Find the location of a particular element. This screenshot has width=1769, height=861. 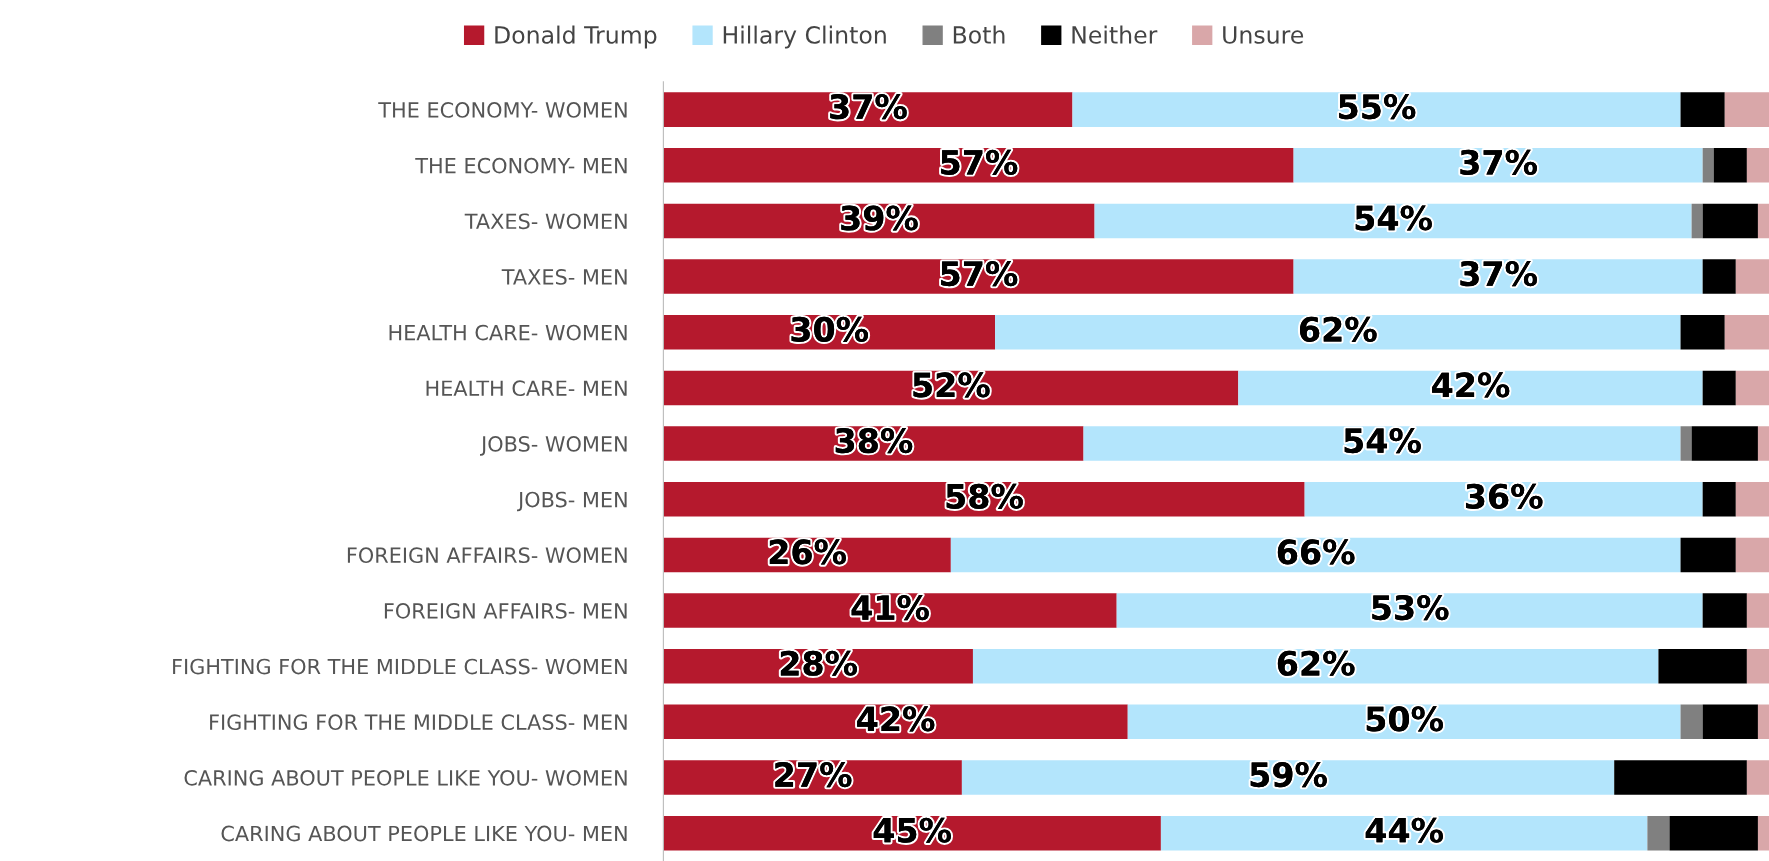

y-tick-label: TAXES- MEN is located at coordinates (564, 277).